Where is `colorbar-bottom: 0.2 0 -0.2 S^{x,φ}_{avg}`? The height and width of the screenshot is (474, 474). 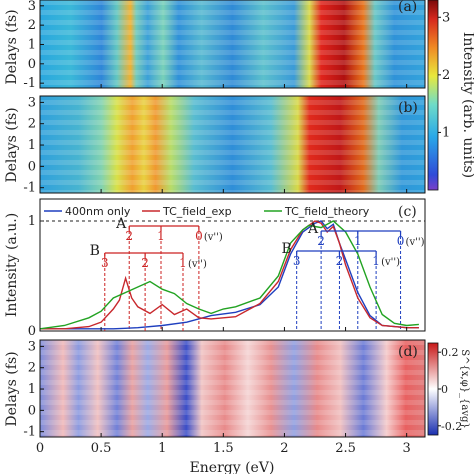
colorbar-bottom: 0.2 0 -0.2 S^{x,φ}_{avg} is located at coordinates (448, 389).